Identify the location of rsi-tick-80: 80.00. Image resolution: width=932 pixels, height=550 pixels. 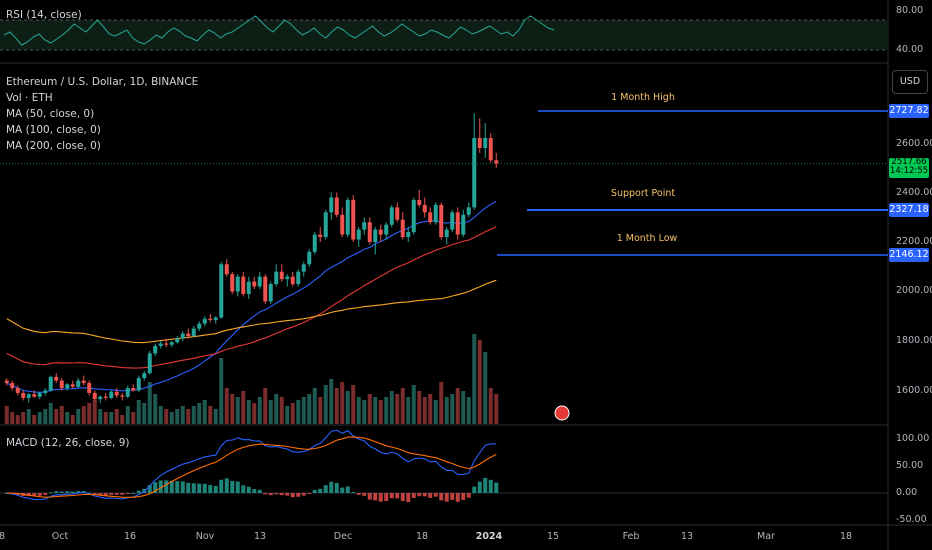
(910, 10).